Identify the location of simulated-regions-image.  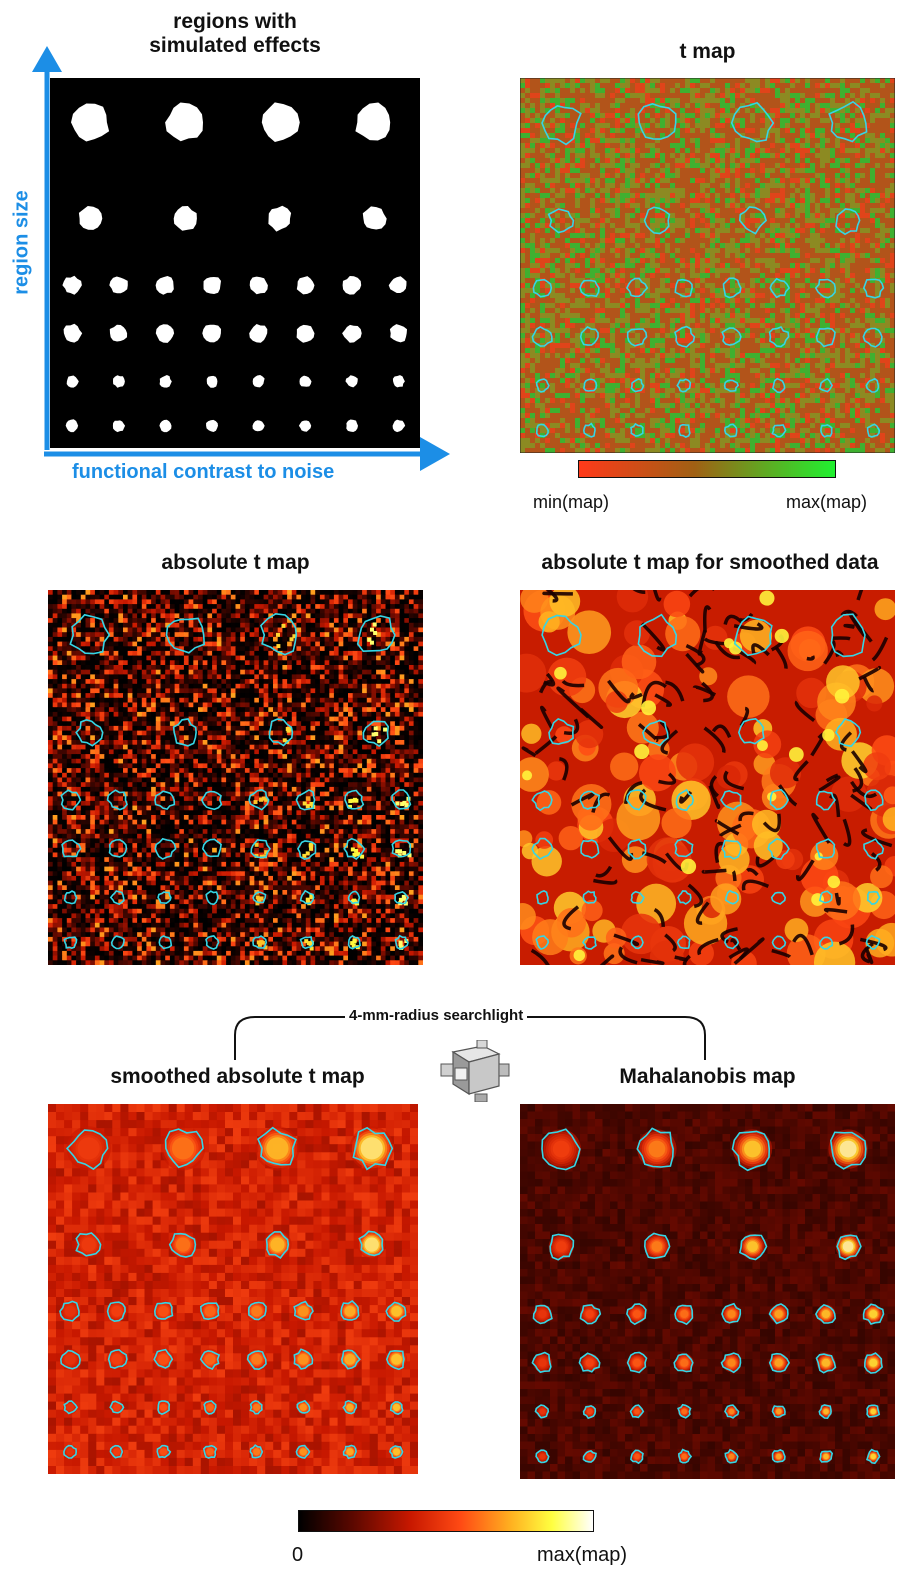
(235, 263).